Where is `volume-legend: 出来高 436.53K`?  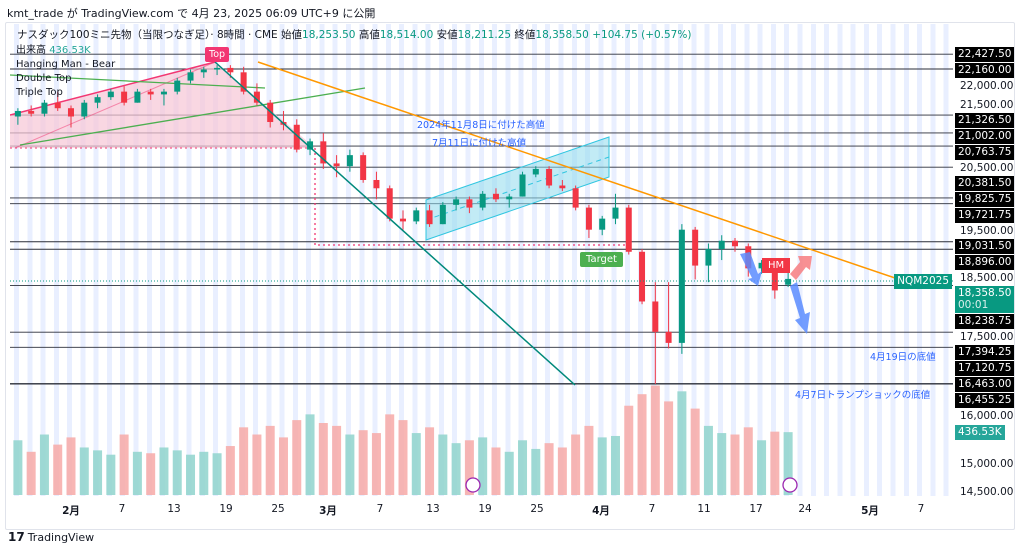
volume-legend: 出来高 436.53K is located at coordinates (65, 51).